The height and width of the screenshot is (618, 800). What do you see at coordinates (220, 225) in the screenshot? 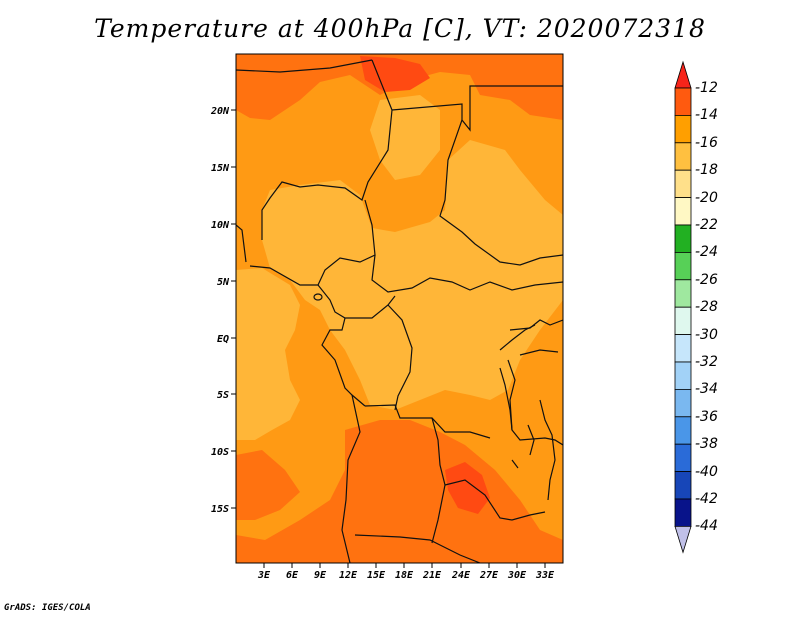
I see `lat-tick-label: 10N` at bounding box center [220, 225].